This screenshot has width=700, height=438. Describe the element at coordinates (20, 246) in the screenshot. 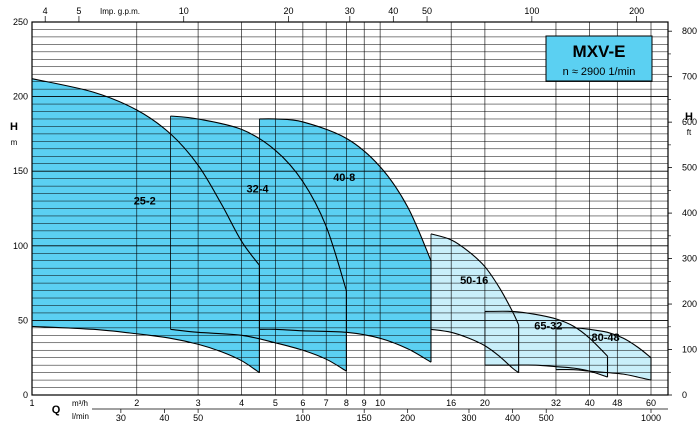

I see `y-left-tick-label: 100` at that location.